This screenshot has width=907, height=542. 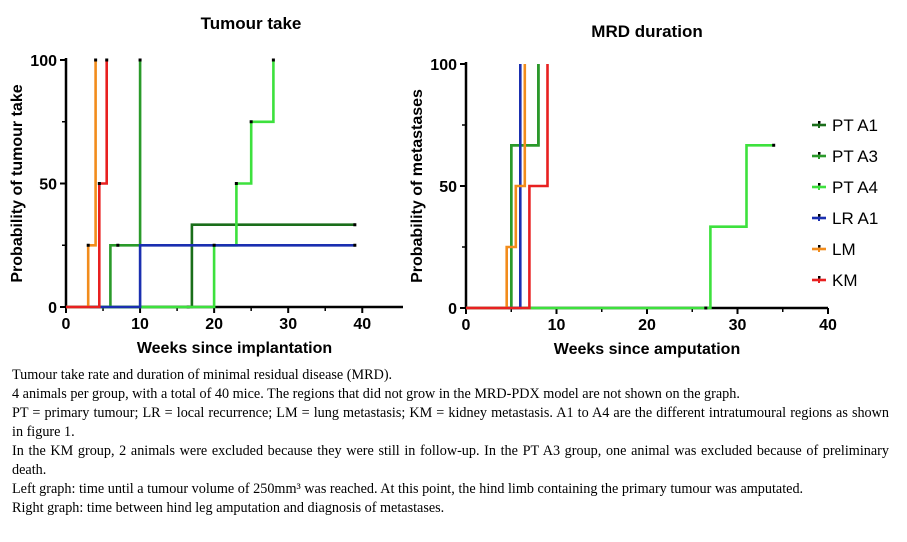 What do you see at coordinates (855, 156) in the screenshot?
I see `legend-label-pt-a3: PT A3` at bounding box center [855, 156].